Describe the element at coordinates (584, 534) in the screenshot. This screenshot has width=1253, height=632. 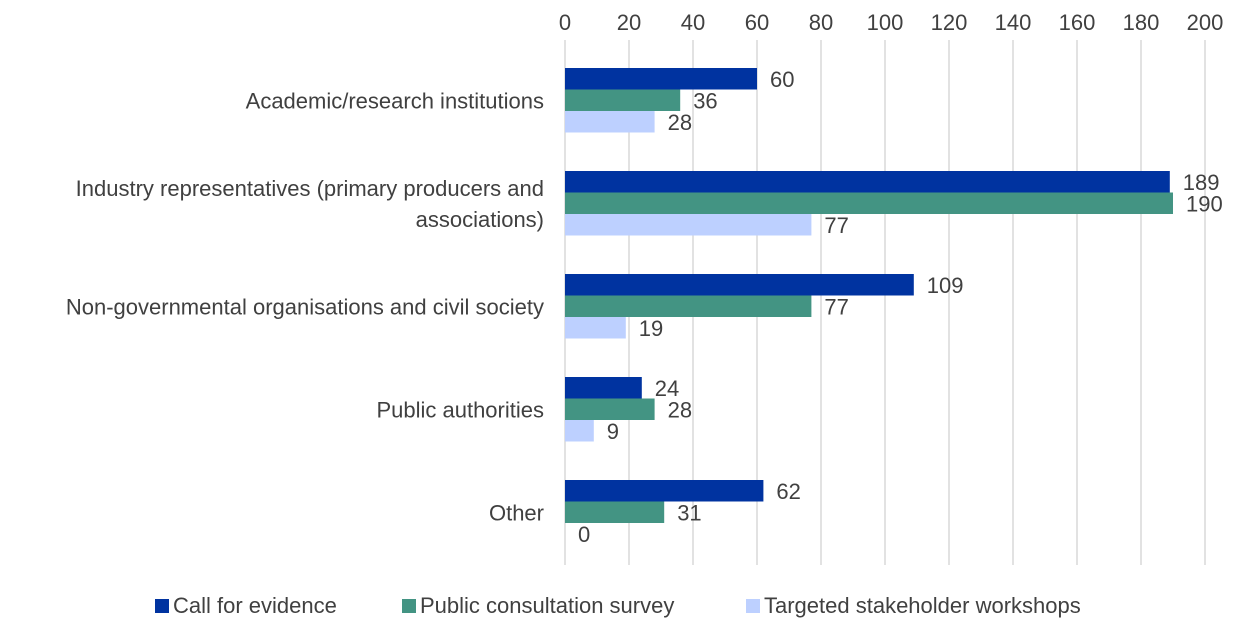
I see `data-label: 0` at that location.